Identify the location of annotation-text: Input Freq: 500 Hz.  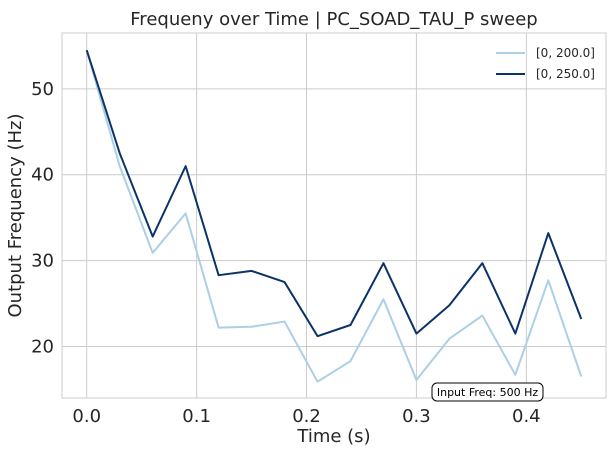
(488, 392).